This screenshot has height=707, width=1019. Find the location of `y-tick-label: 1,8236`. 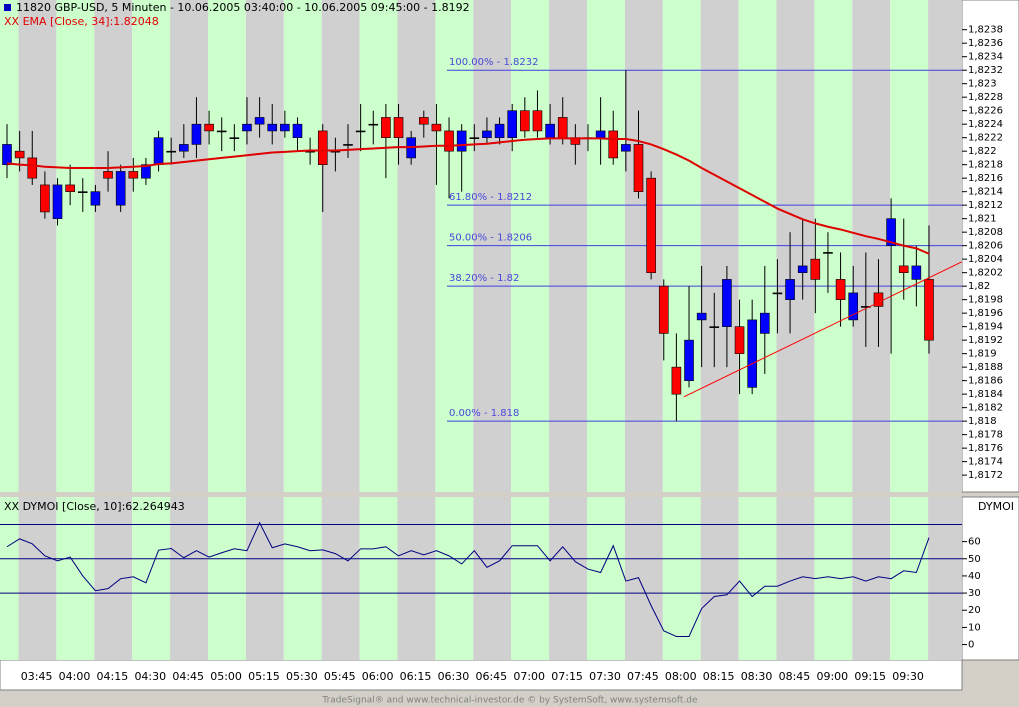

y-tick-label: 1,8236 is located at coordinates (985, 43).